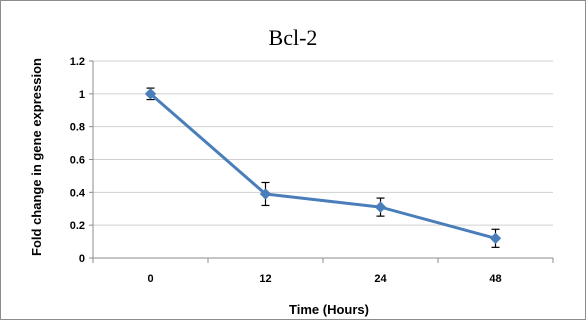 The image size is (586, 321). I want to click on x-tick-label: 12, so click(265, 279).